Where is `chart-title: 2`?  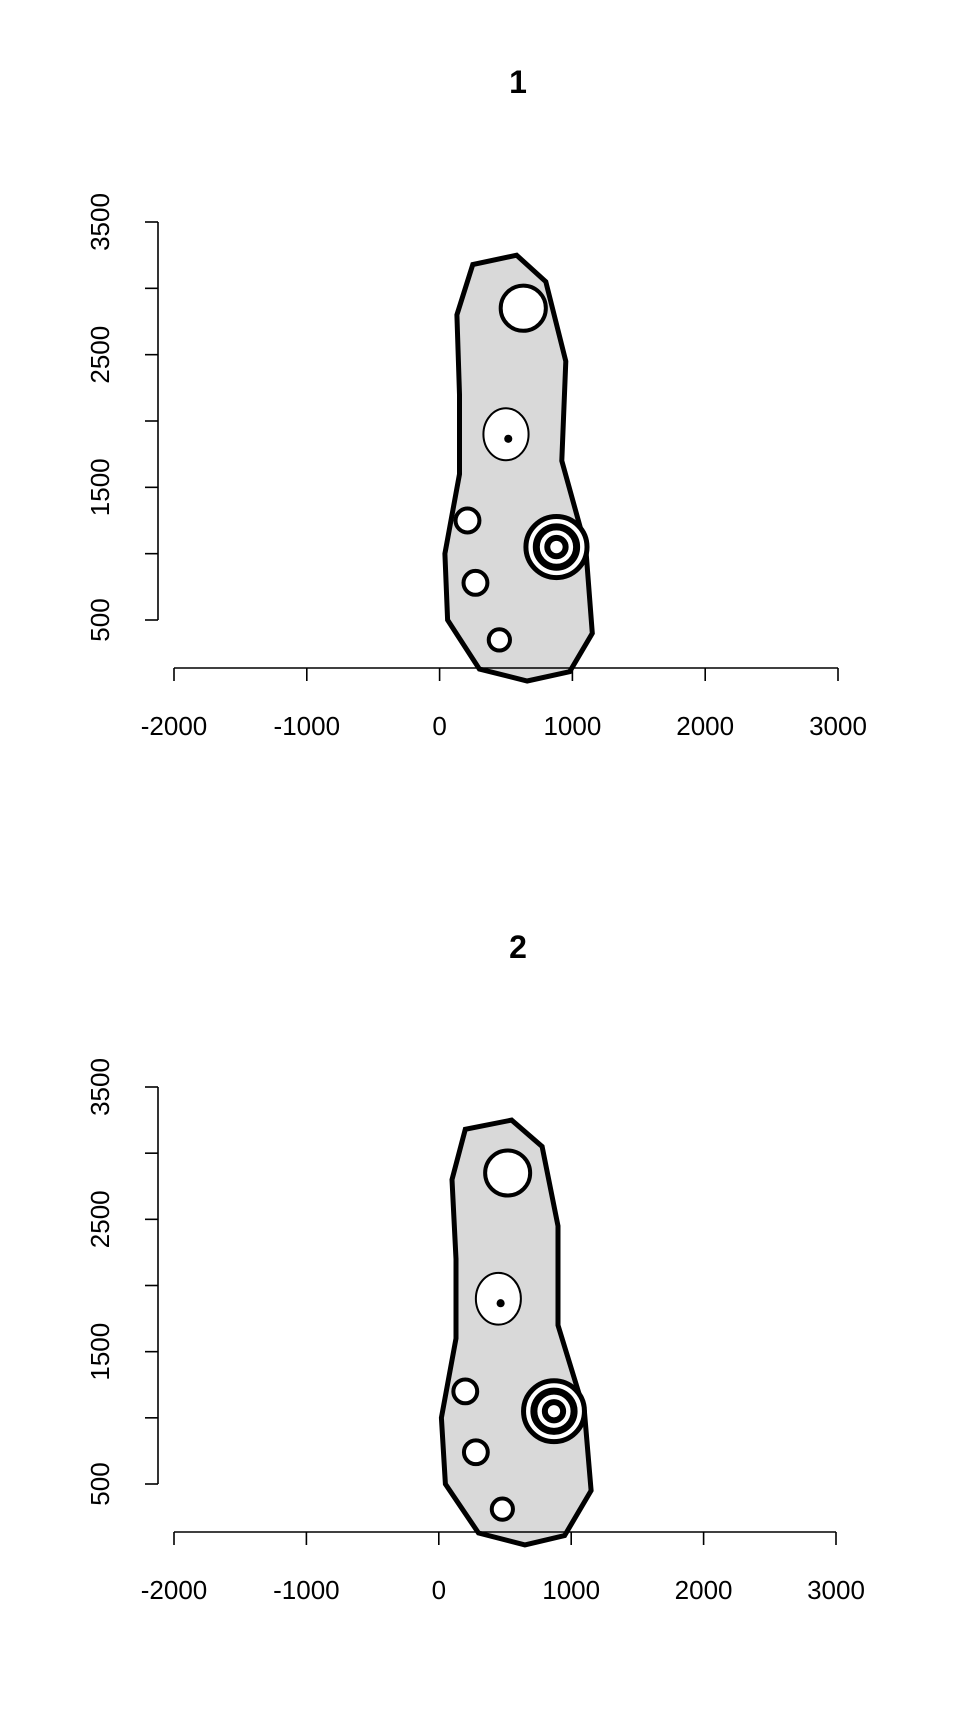
chart-title: 2 is located at coordinates (518, 947).